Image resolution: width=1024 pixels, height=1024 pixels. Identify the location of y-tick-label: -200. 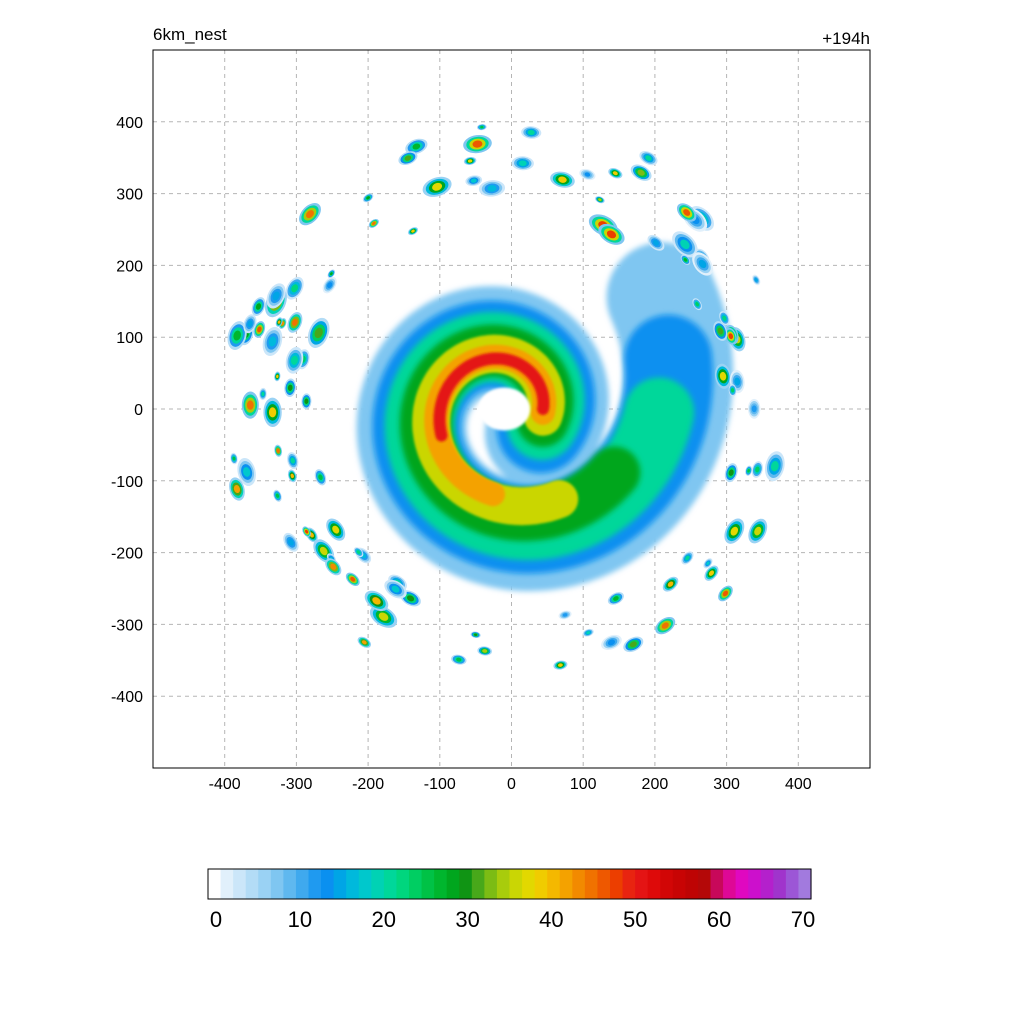
(127, 554).